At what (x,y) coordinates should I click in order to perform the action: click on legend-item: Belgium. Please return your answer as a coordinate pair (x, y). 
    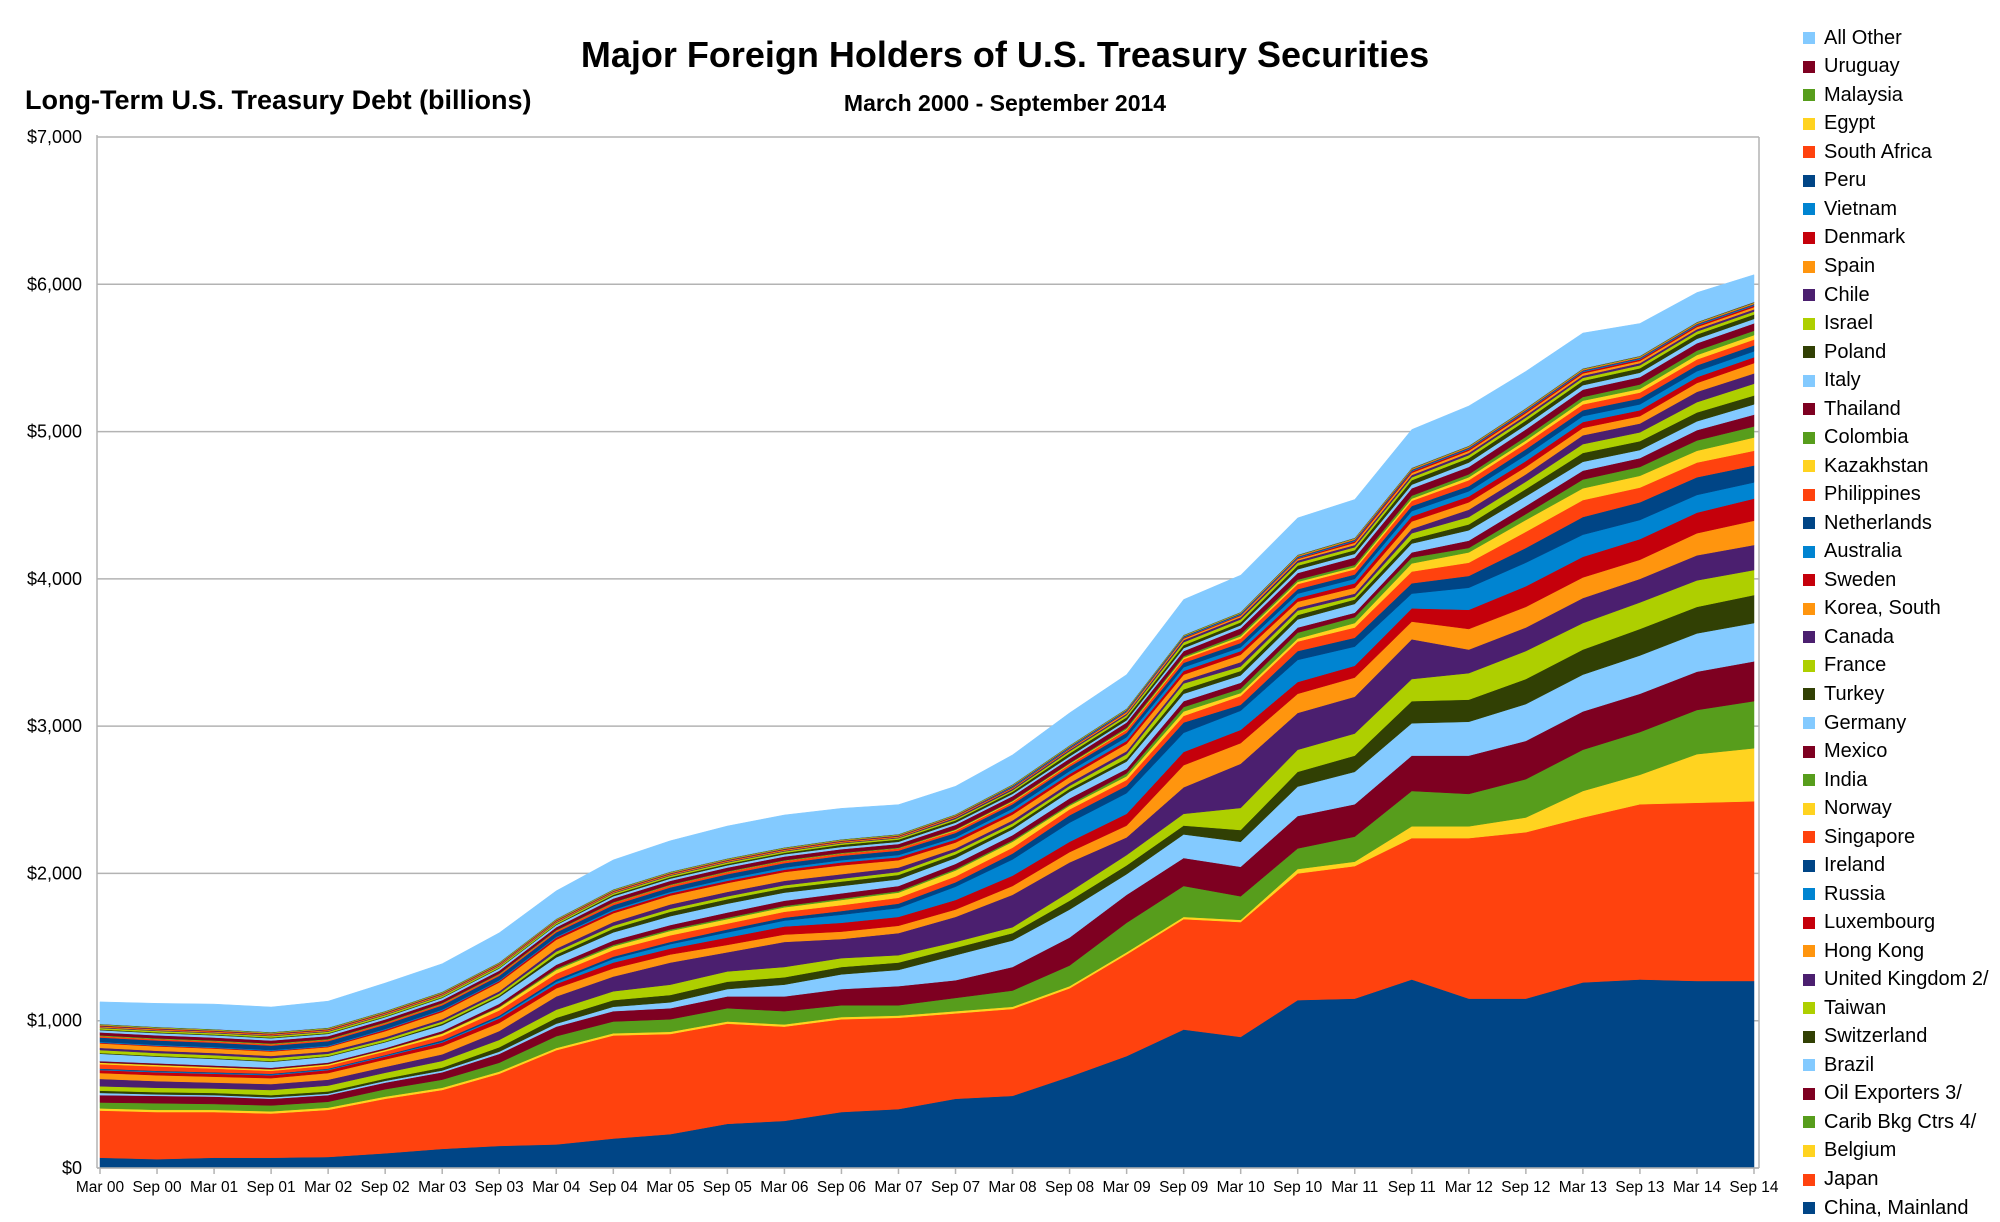
    Looking at the image, I should click on (1896, 1151).